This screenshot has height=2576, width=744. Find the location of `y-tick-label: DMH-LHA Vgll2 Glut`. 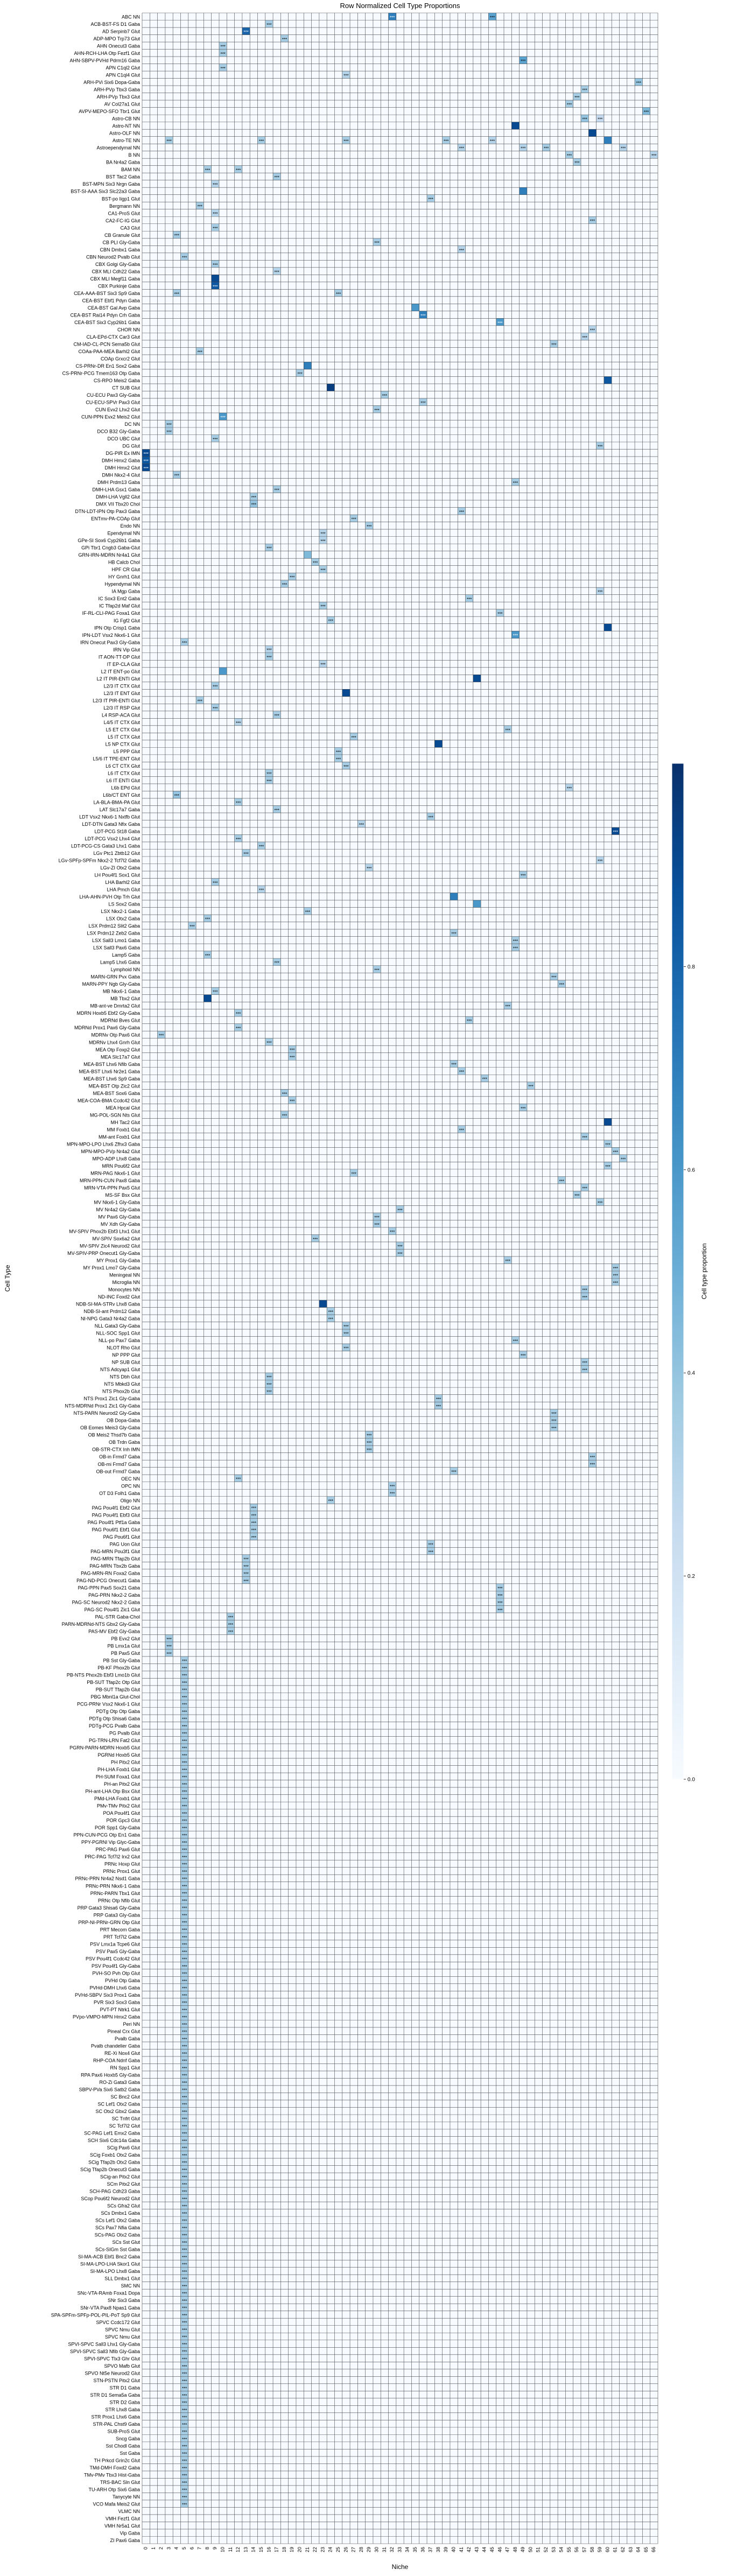

y-tick-label: DMH-LHA Vgll2 Glut is located at coordinates (118, 497).